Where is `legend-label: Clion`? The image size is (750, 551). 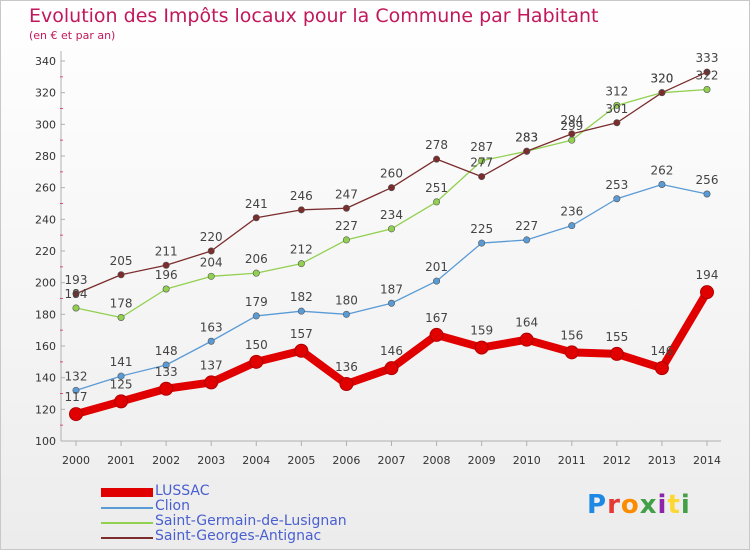 legend-label: Clion is located at coordinates (172, 506).